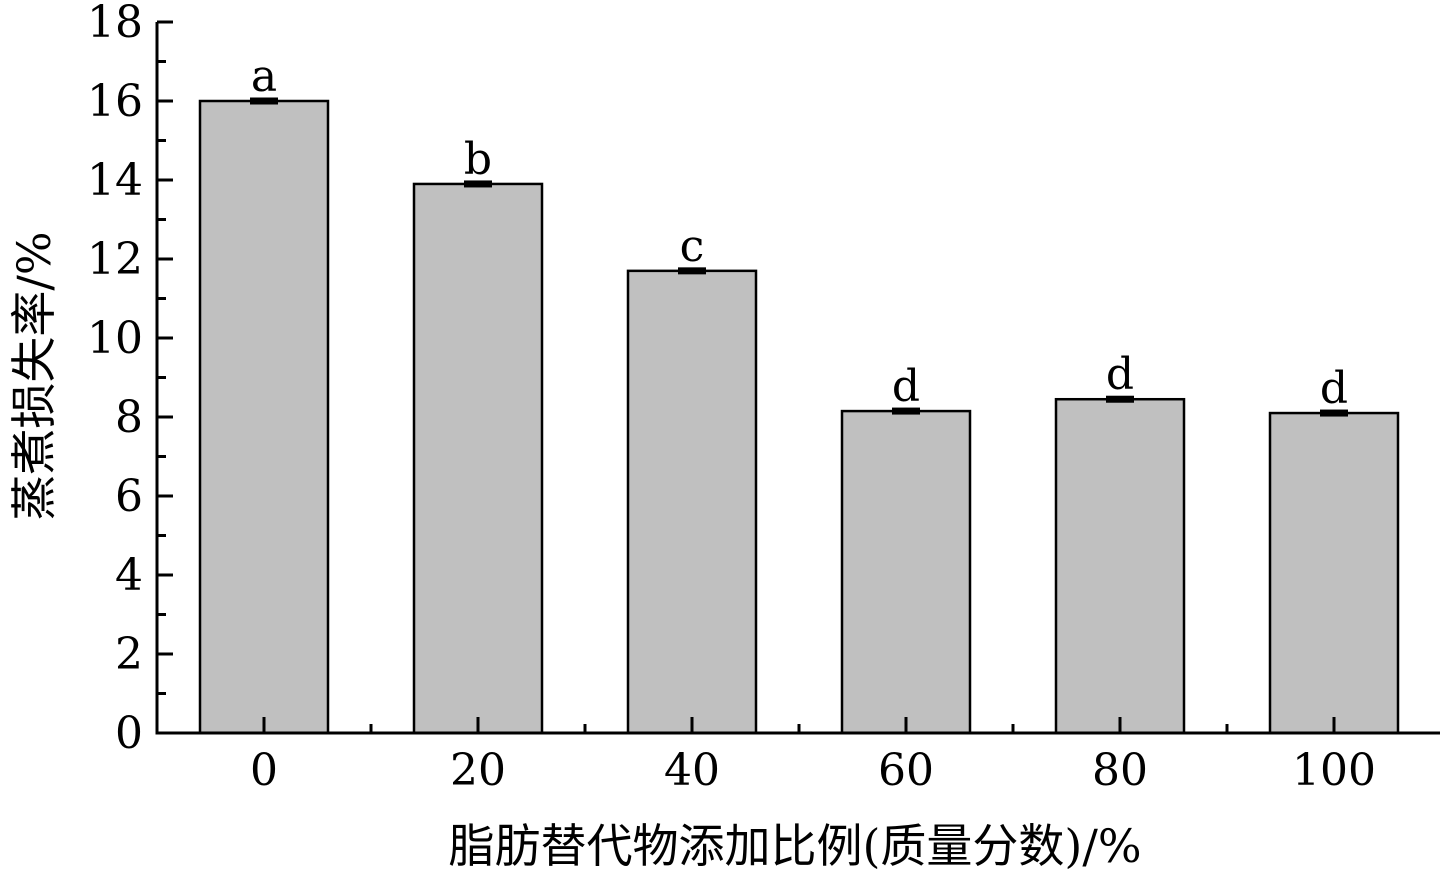 This screenshot has width=1443, height=872. What do you see at coordinates (1120, 770) in the screenshot?
I see `x-tick-label-80: 80` at bounding box center [1120, 770].